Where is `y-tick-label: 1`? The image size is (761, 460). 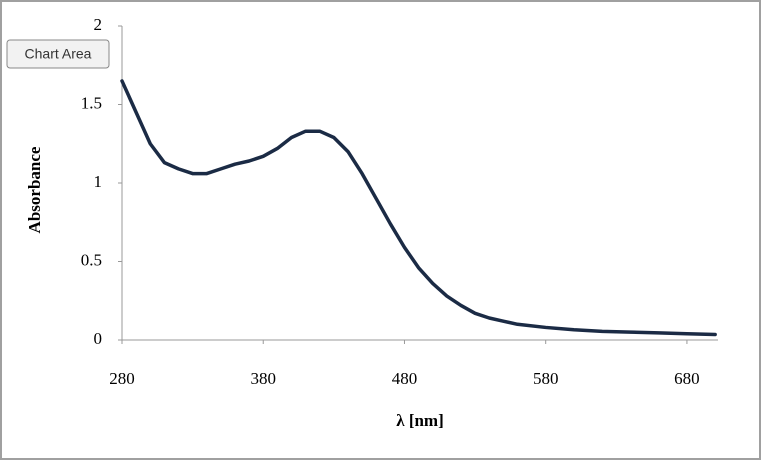 y-tick-label: 1 is located at coordinates (98, 181).